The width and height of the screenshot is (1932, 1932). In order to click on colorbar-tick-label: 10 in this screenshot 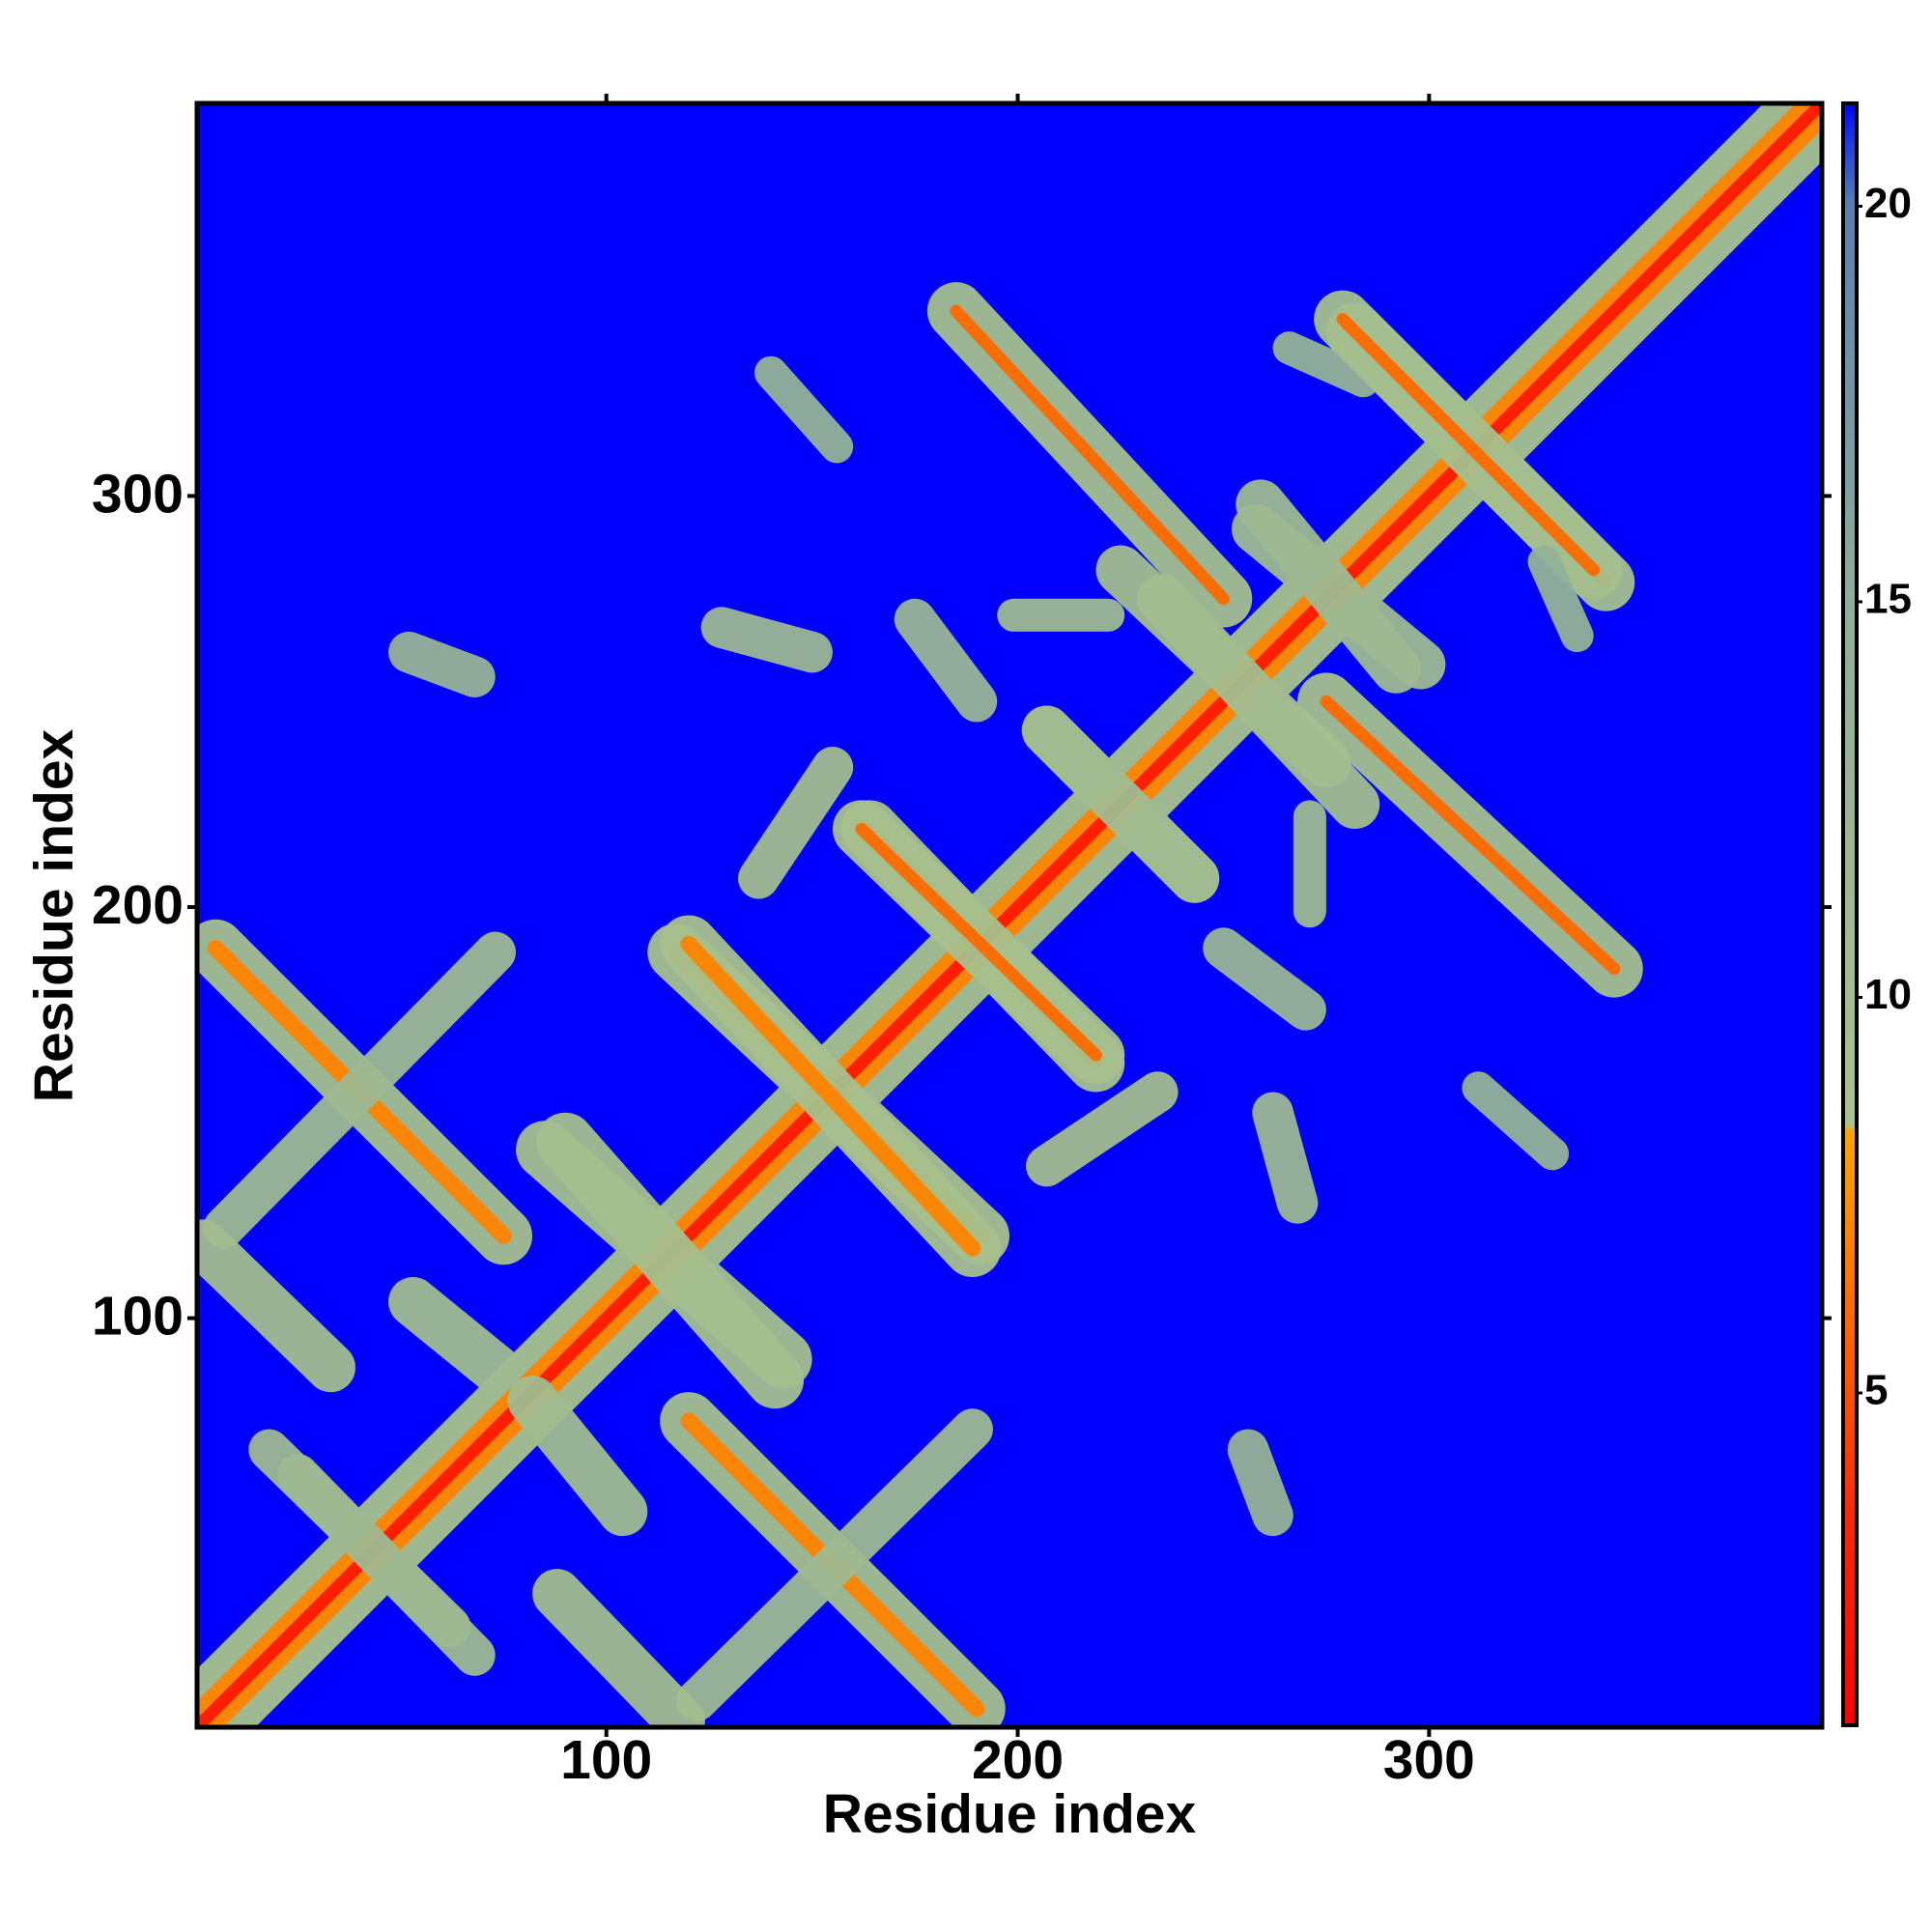, I will do `click(1888, 995)`.